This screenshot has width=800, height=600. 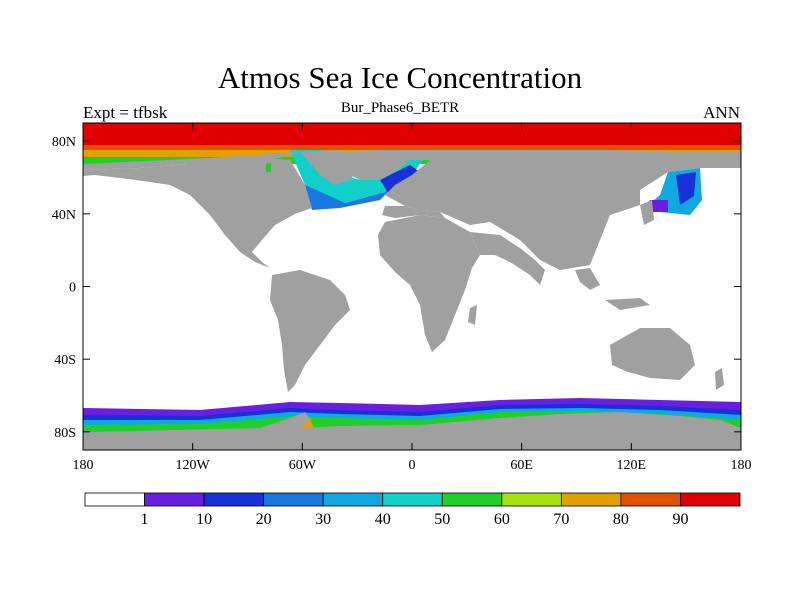 I want to click on x-tick-label: 60W, so click(x=303, y=465).